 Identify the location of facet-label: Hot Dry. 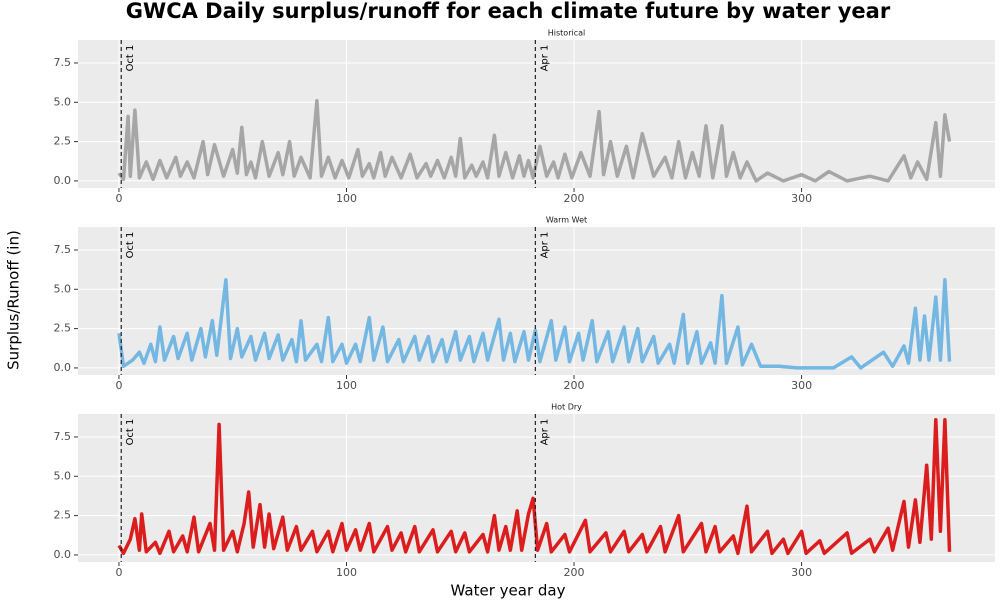
(566, 407).